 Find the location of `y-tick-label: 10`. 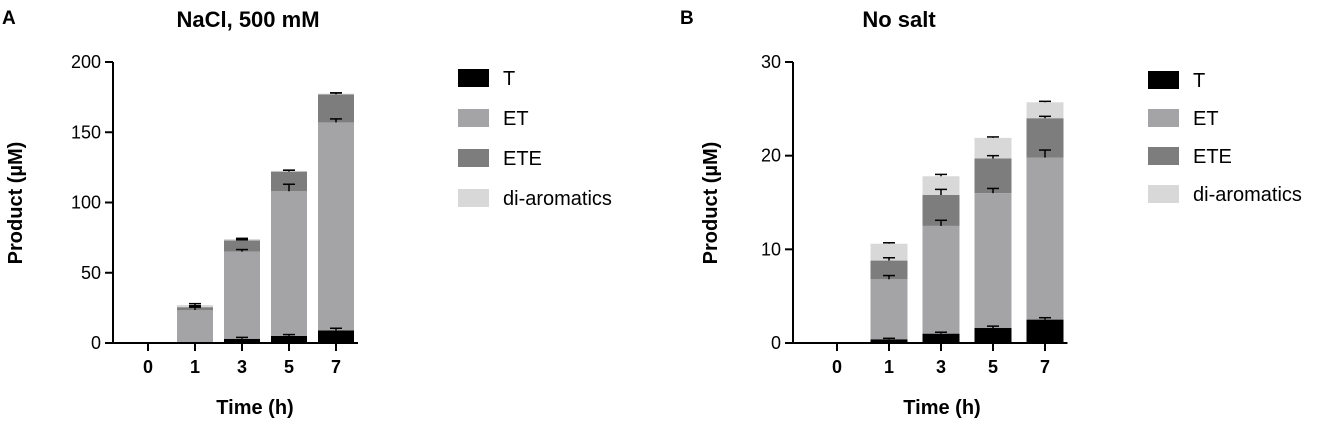

y-tick-label: 10 is located at coordinates (771, 249).